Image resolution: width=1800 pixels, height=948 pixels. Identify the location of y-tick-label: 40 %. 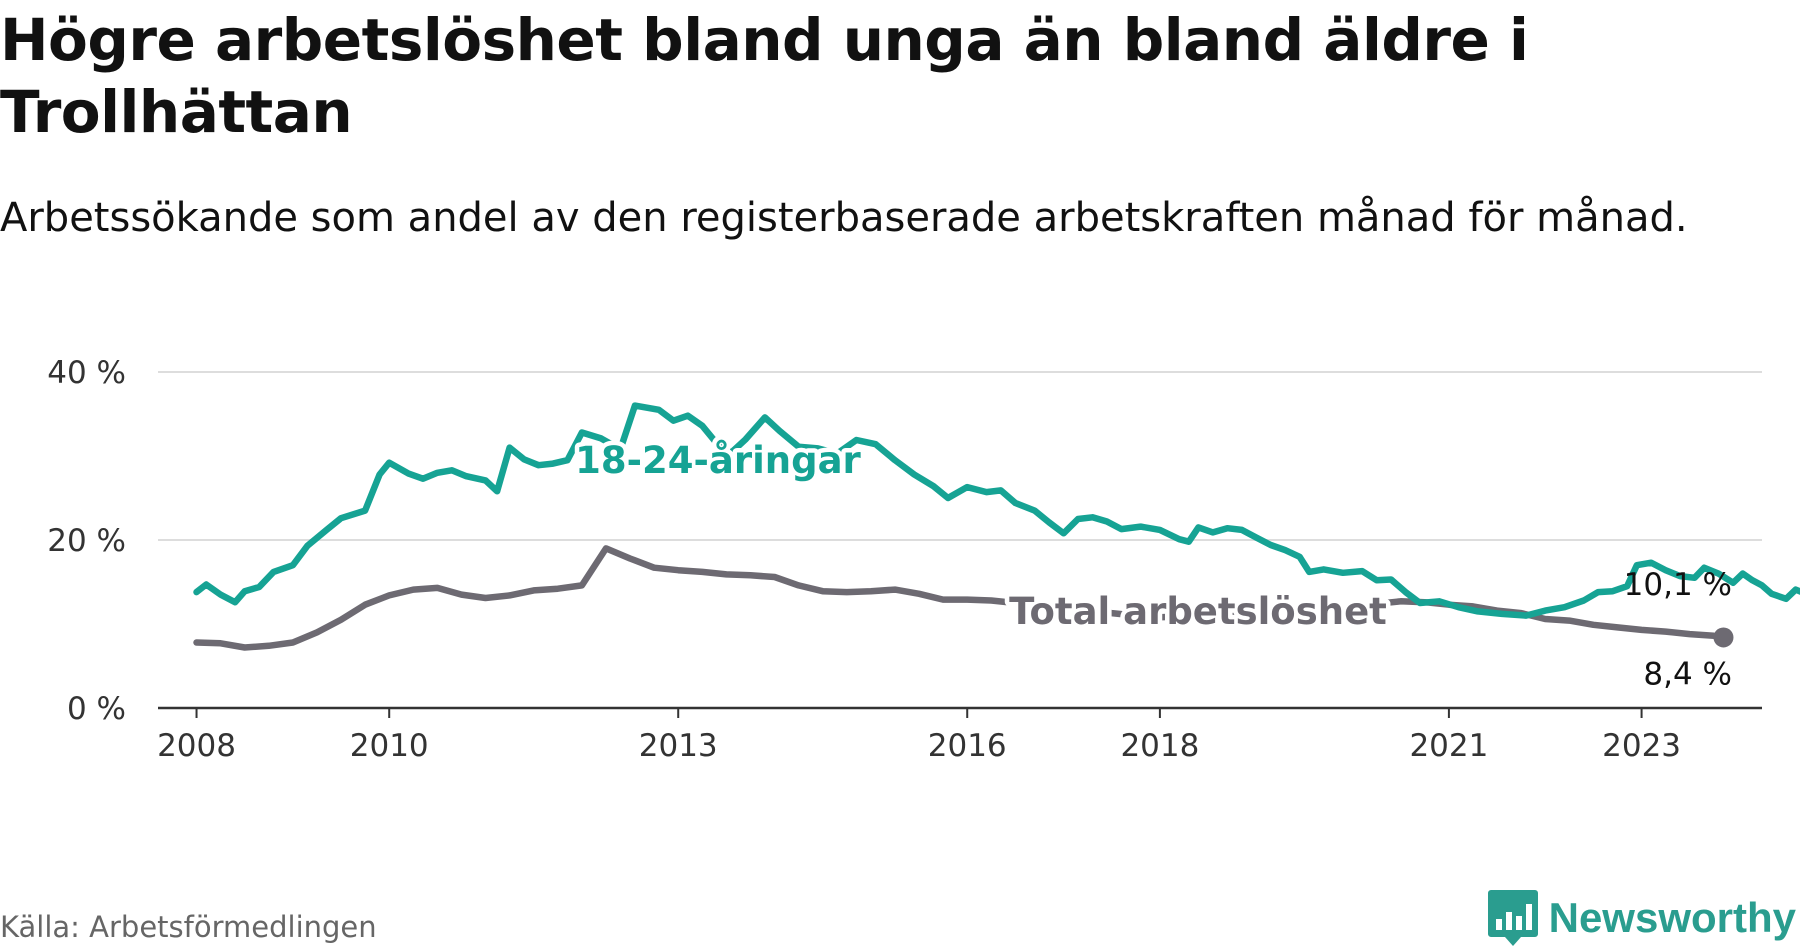
(86, 373).